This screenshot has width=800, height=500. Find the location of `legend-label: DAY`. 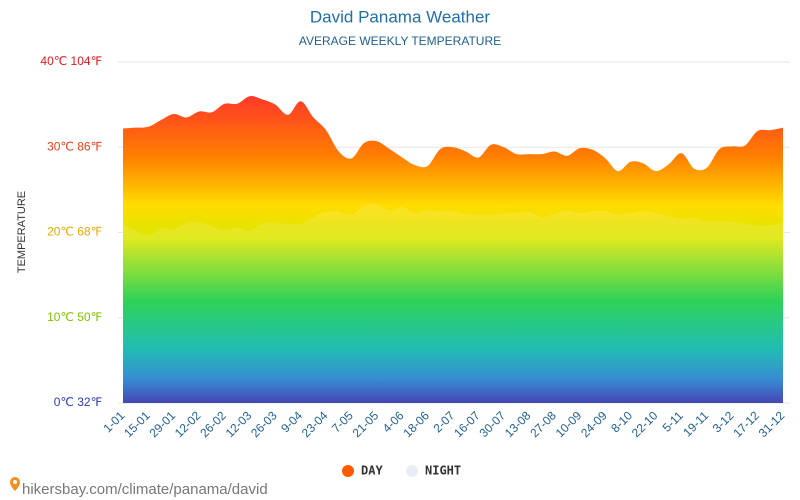

legend-label: DAY is located at coordinates (372, 471).